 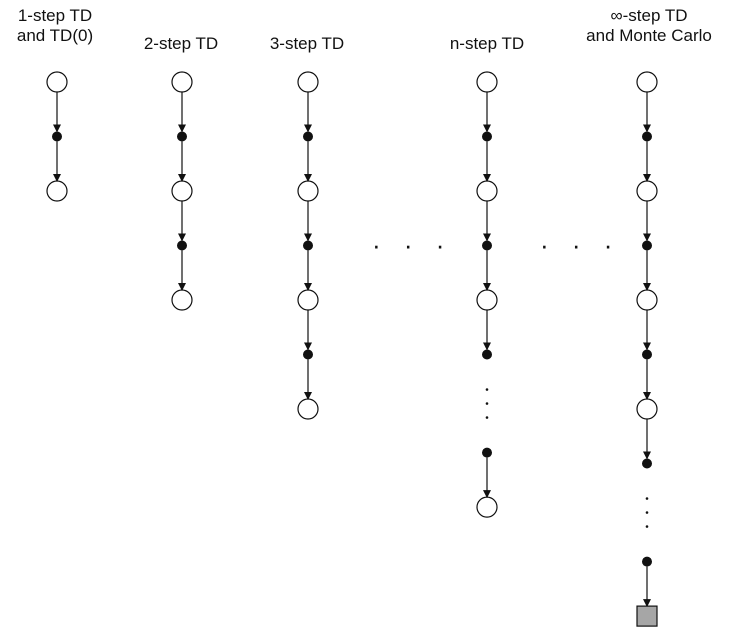 I want to click on label-line: and TD(0), so click(x=55, y=35).